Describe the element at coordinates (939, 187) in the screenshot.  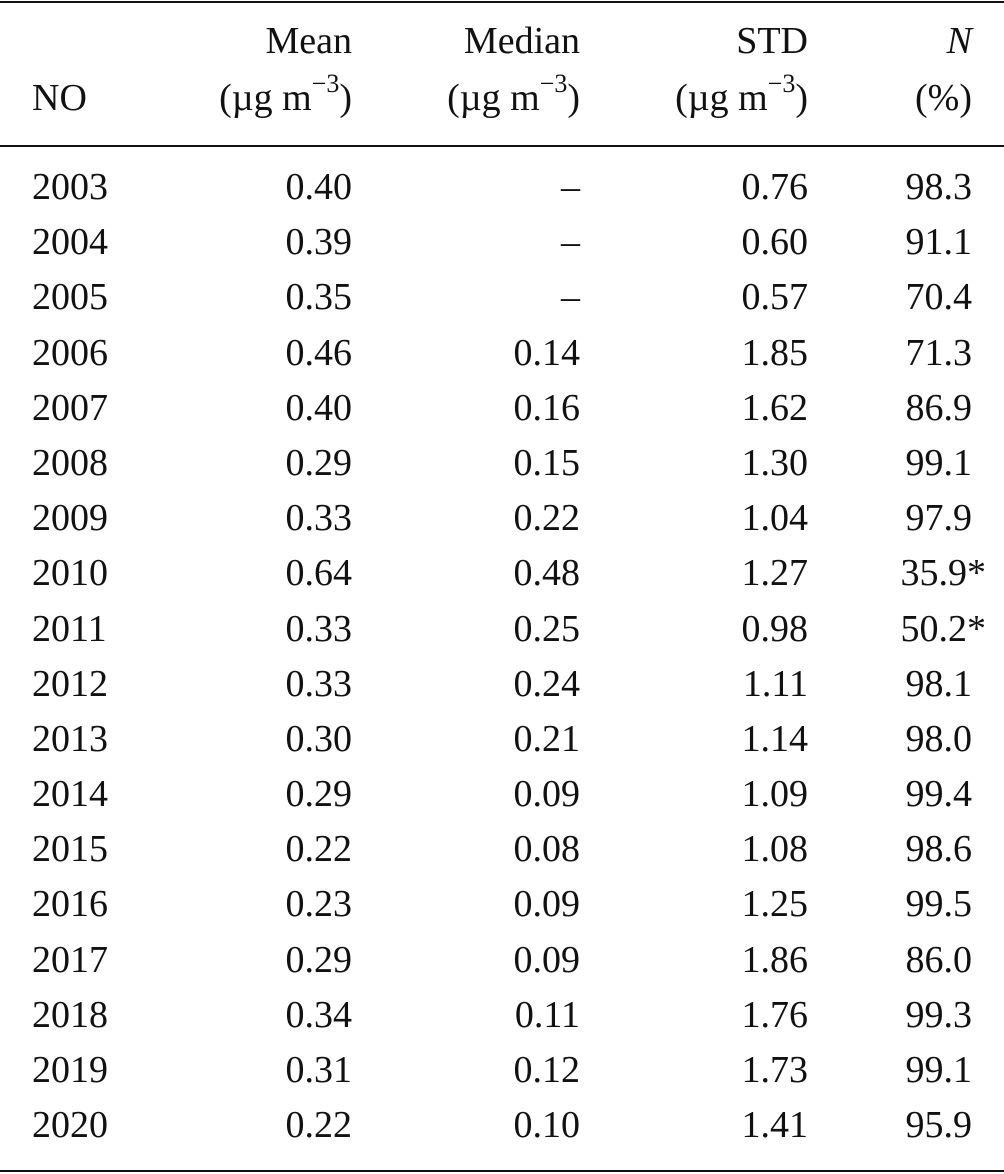
I see `cell-n: 98.3` at that location.